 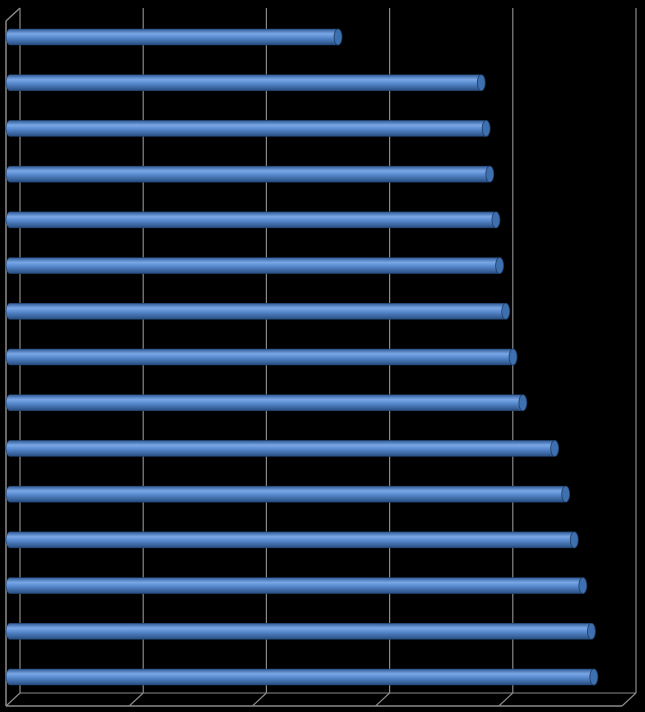 I want to click on left-wall-top, so click(x=13, y=14).